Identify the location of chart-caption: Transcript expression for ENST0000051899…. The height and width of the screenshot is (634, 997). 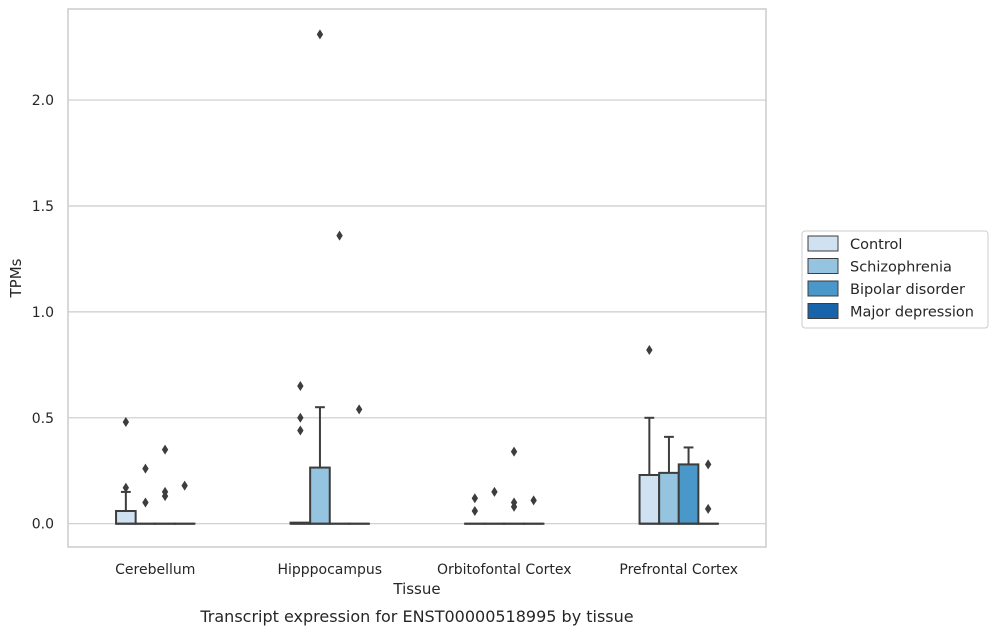
(416, 616).